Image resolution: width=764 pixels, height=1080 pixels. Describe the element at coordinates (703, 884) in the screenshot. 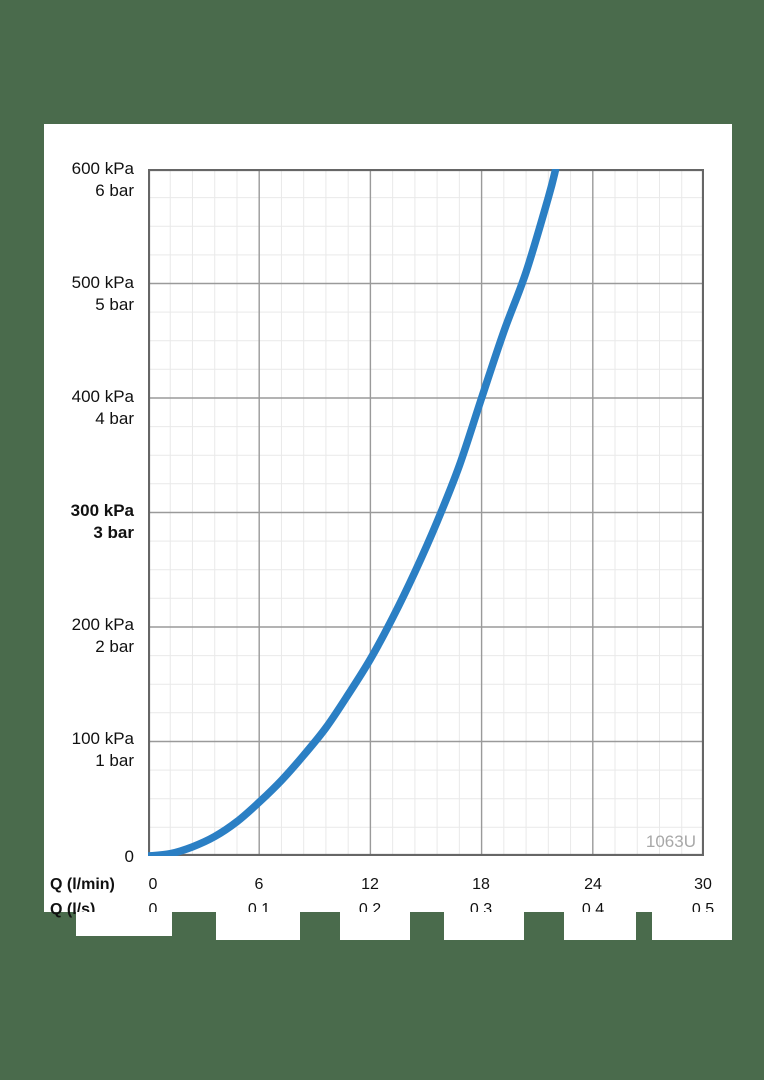

I see `x-tick-lmin-30: 30` at that location.